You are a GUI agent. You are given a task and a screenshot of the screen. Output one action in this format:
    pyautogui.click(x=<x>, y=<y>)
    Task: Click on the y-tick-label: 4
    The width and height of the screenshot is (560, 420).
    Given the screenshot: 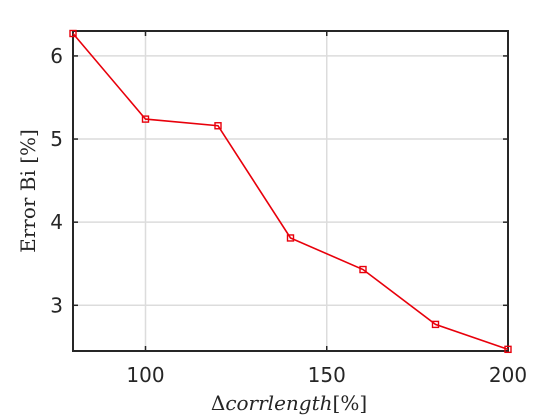 What is the action you would take?
    pyautogui.click(x=56, y=222)
    